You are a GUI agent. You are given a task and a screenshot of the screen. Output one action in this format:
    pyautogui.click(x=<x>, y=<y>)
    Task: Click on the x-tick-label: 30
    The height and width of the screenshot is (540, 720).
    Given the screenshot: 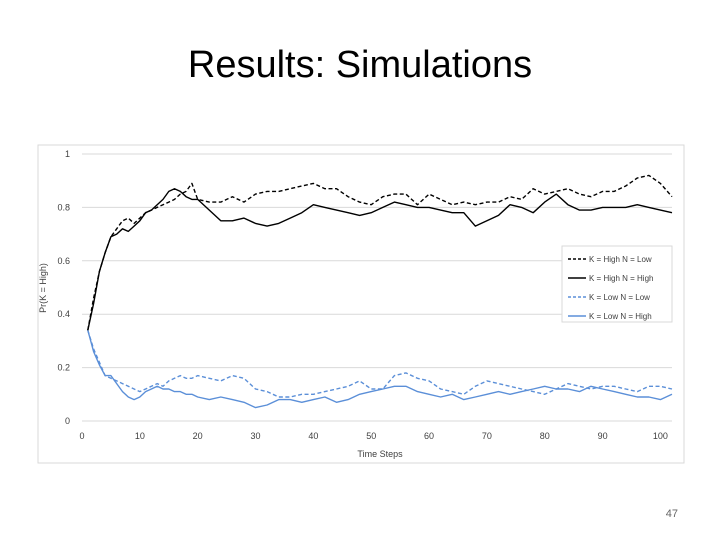 What is the action you would take?
    pyautogui.click(x=256, y=436)
    